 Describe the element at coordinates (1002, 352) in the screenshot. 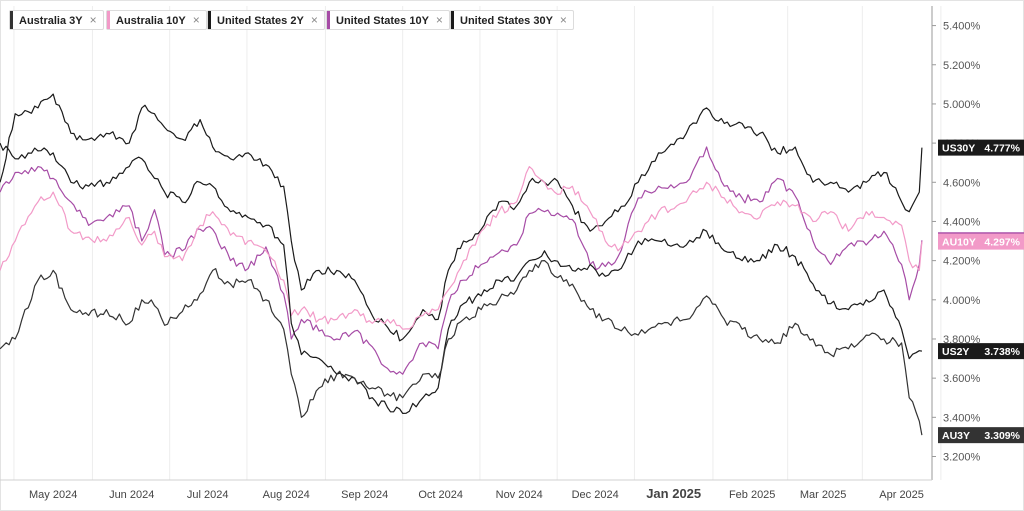

I see `last-value-label: 3.738%` at that location.